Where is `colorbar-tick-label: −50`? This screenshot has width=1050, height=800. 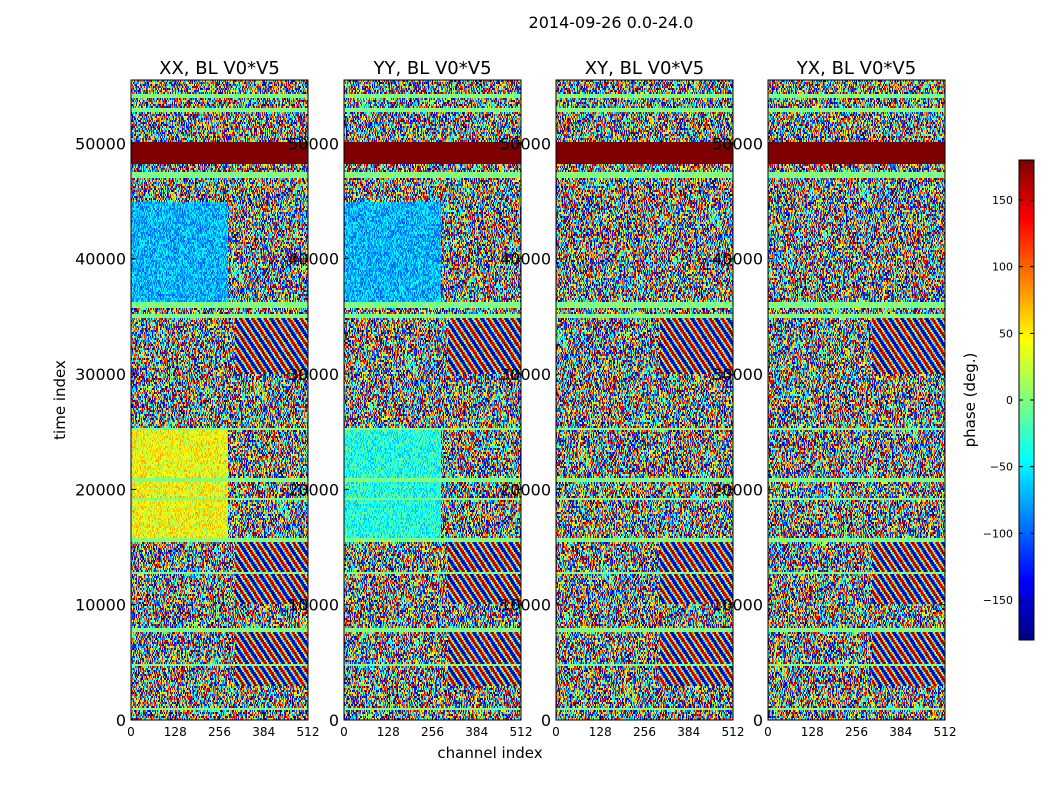 colorbar-tick-label: −50 is located at coordinates (1001, 467).